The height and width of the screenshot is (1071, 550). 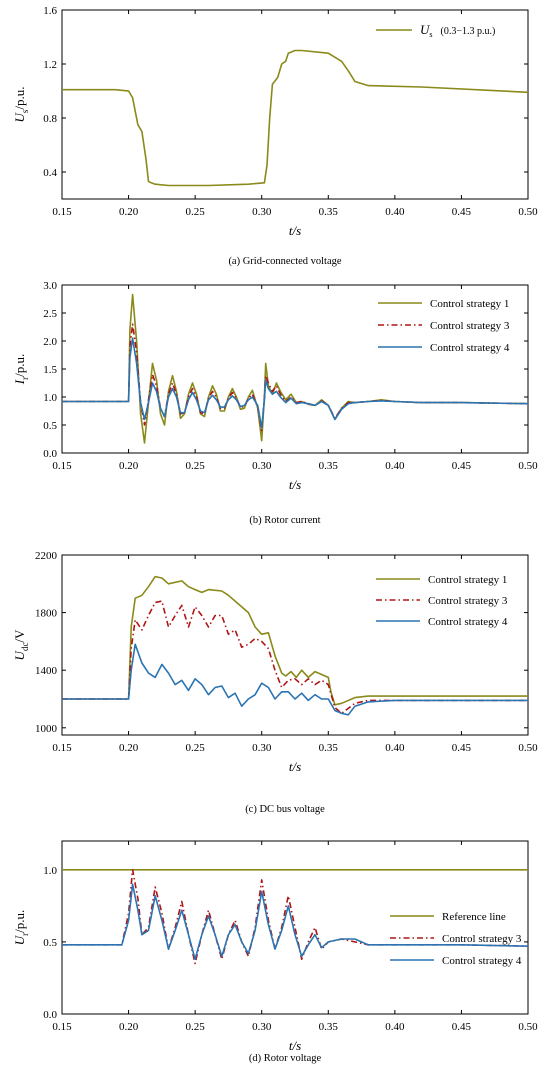 I want to click on legend-label: Us (0.3−1.3 p.u.), so click(x=457, y=30).